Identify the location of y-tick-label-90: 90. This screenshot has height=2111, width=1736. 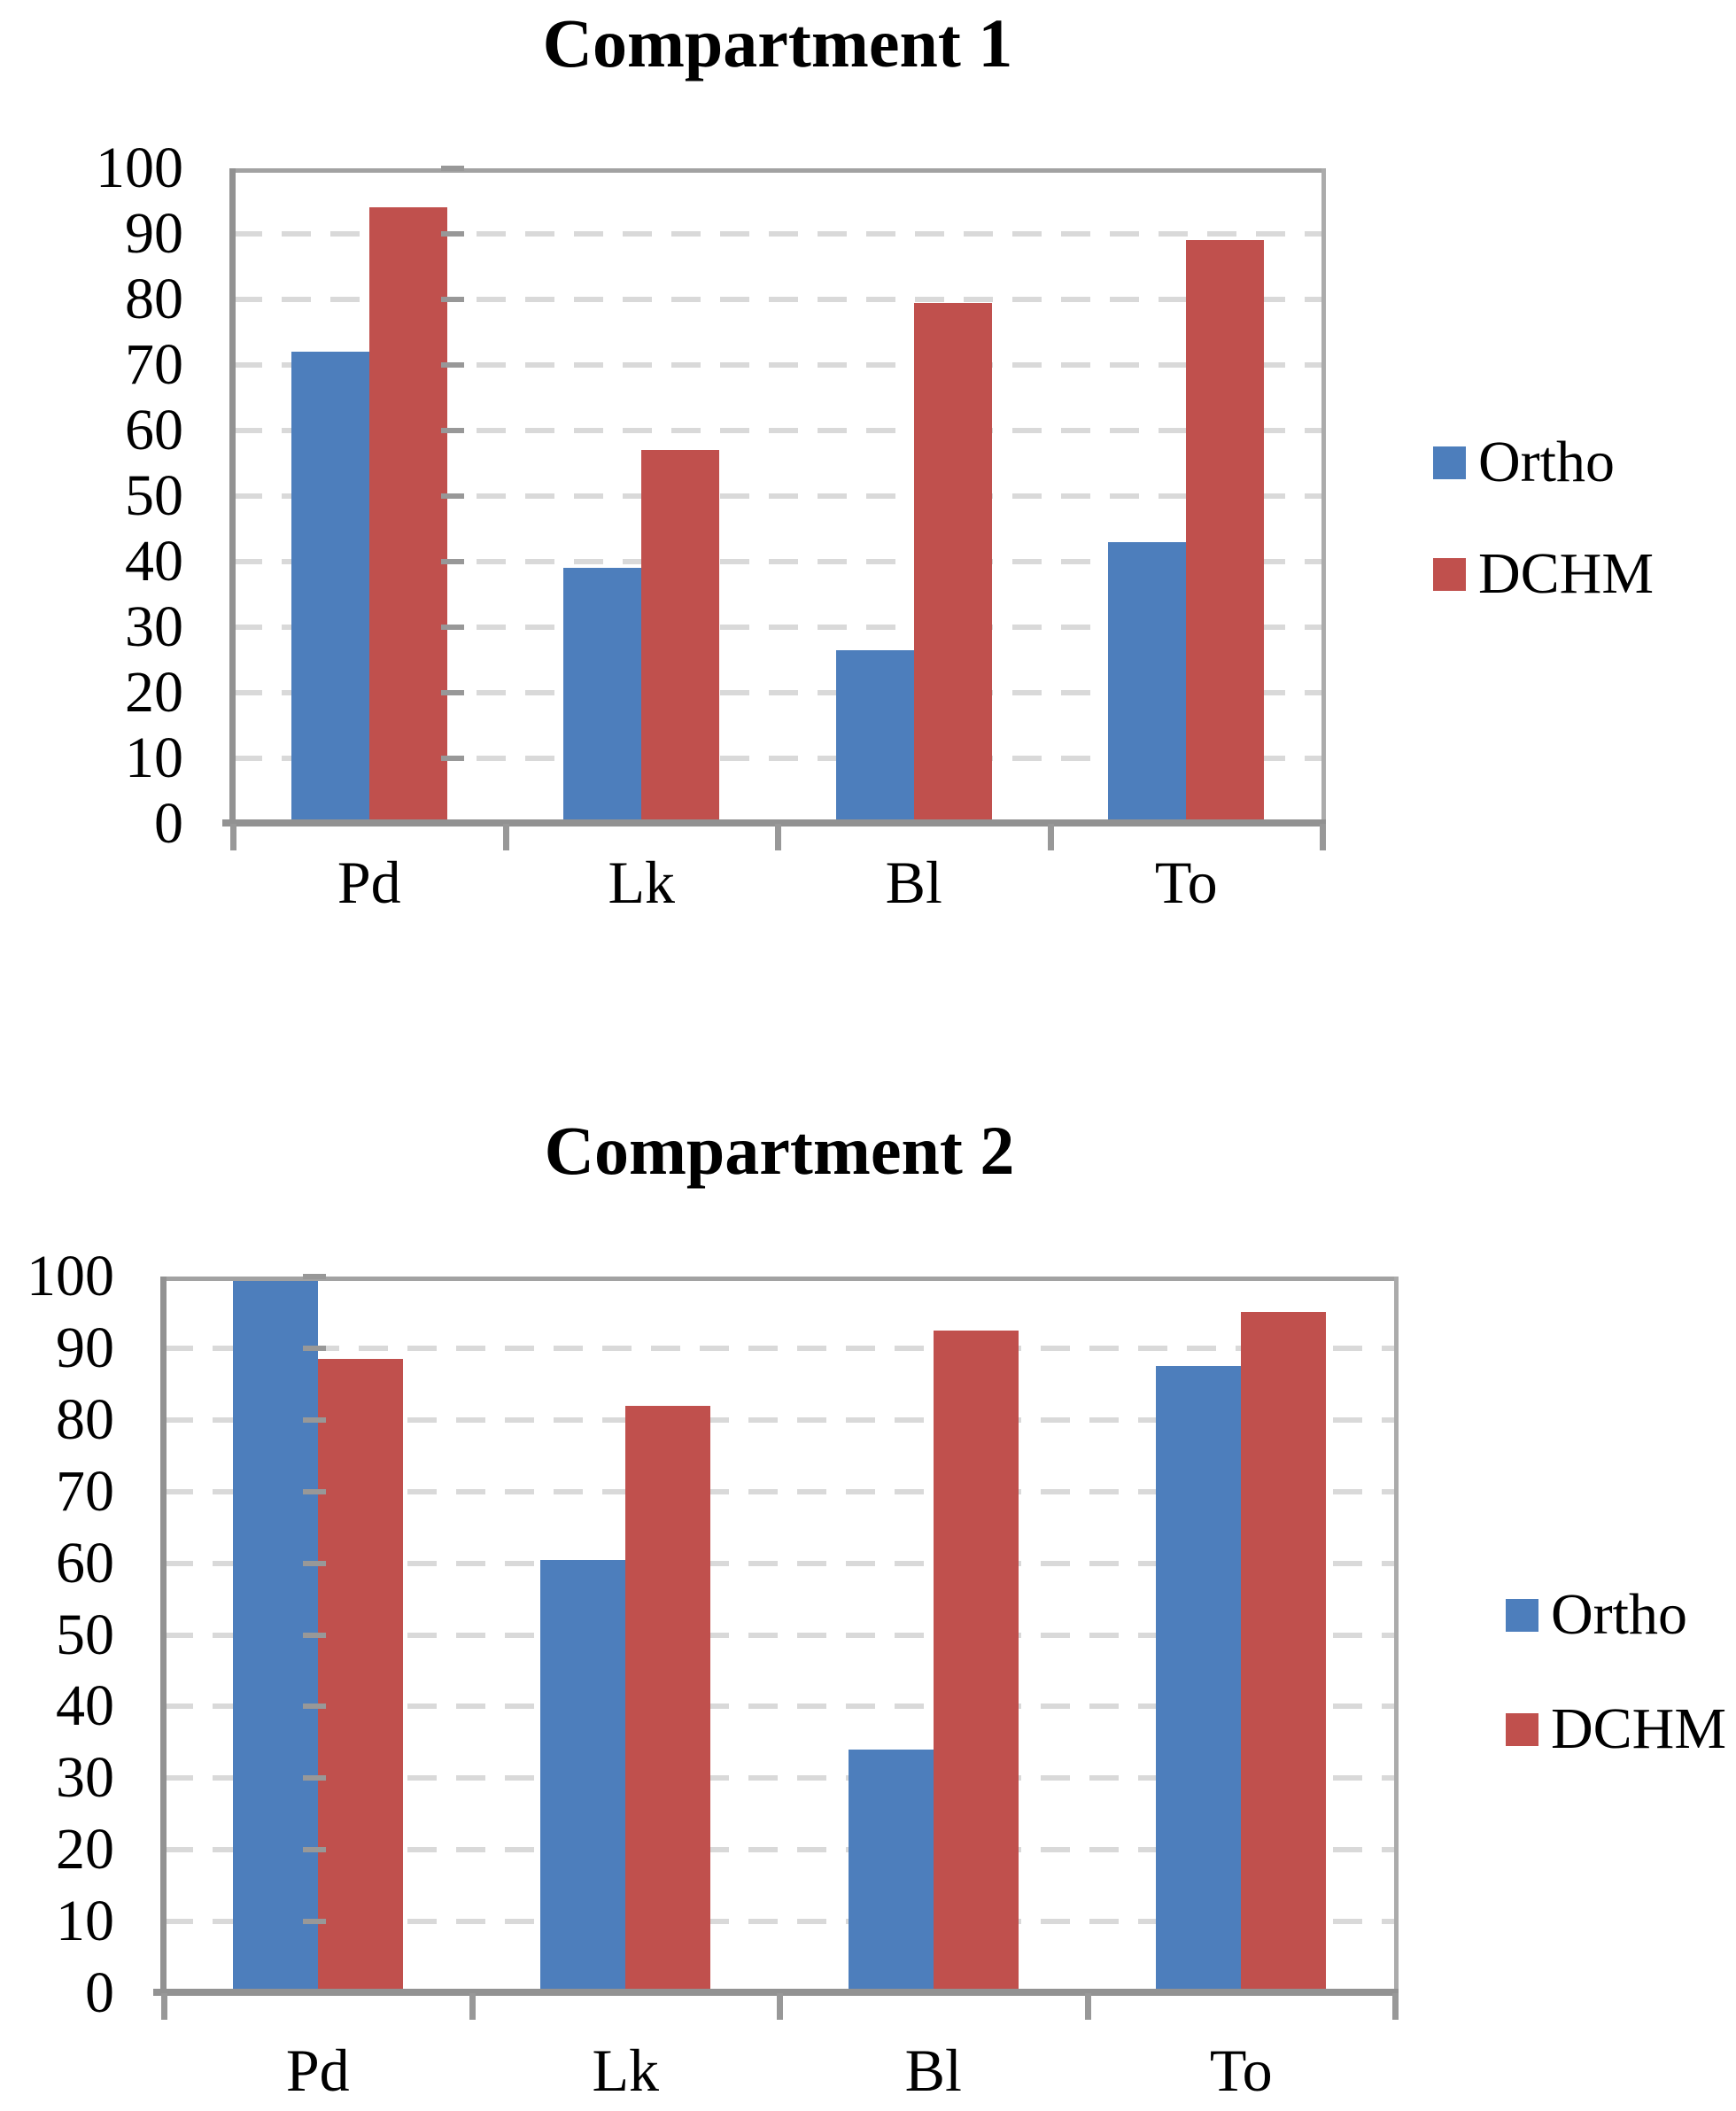
(85, 1347).